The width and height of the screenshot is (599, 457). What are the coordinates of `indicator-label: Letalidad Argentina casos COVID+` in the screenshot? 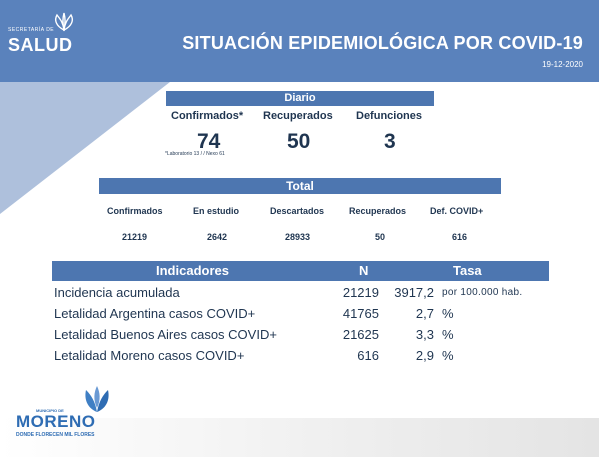 It's located at (155, 313).